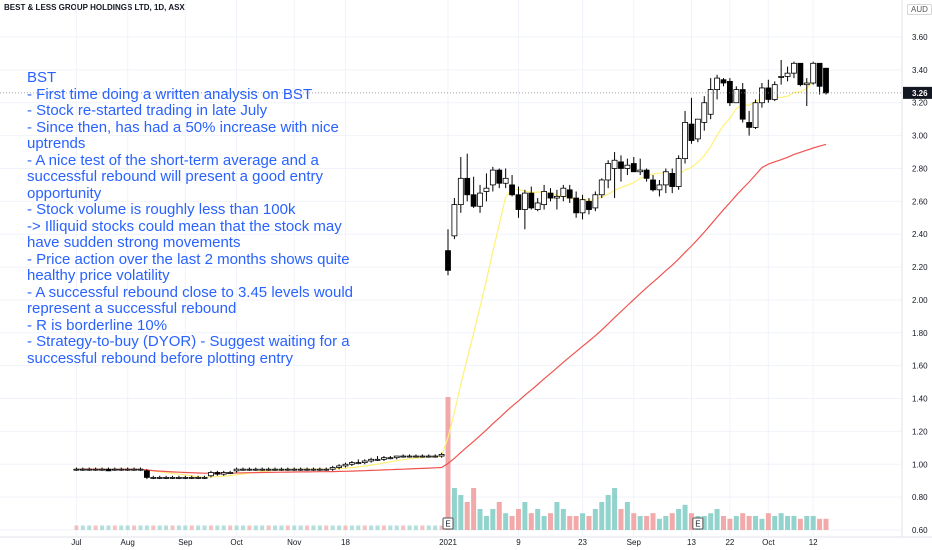 Image resolution: width=932 pixels, height=550 pixels. What do you see at coordinates (98, 275) in the screenshot?
I see `annotation-line: healthy price volatility` at bounding box center [98, 275].